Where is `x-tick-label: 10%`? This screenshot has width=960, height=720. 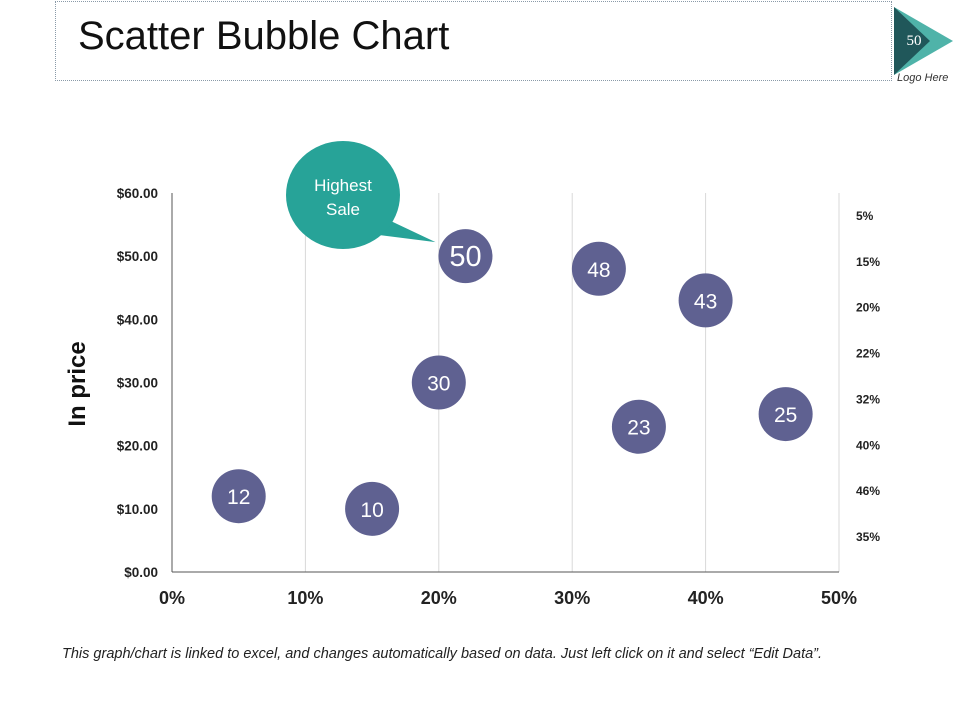 x-tick-label: 10% is located at coordinates (305, 598).